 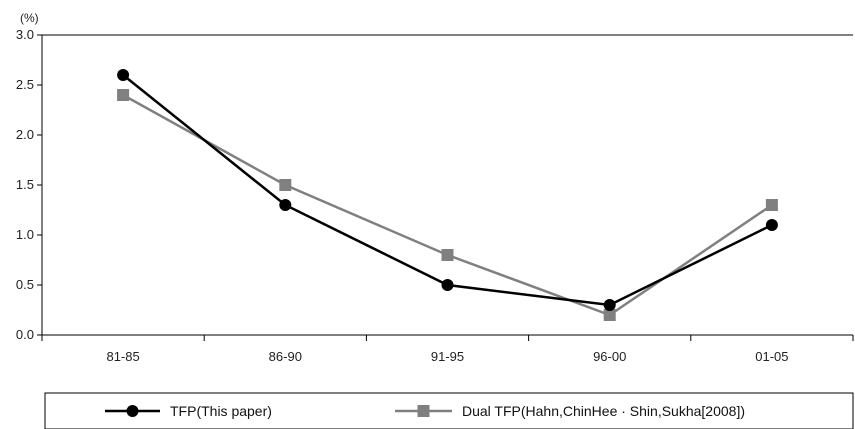 I want to click on y-unit-label: (%), so click(x=29, y=18).